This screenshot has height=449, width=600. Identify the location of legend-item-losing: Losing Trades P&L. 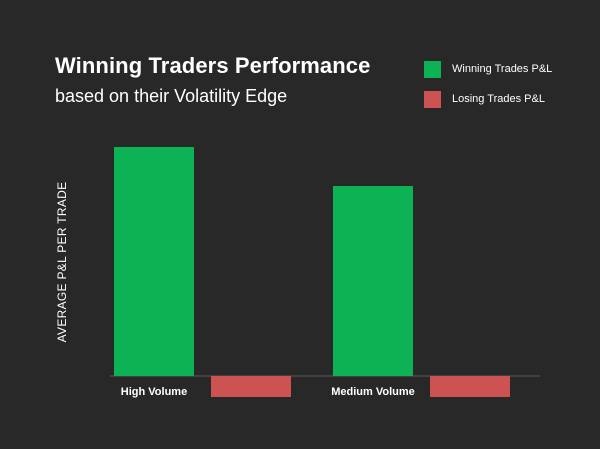
(488, 99).